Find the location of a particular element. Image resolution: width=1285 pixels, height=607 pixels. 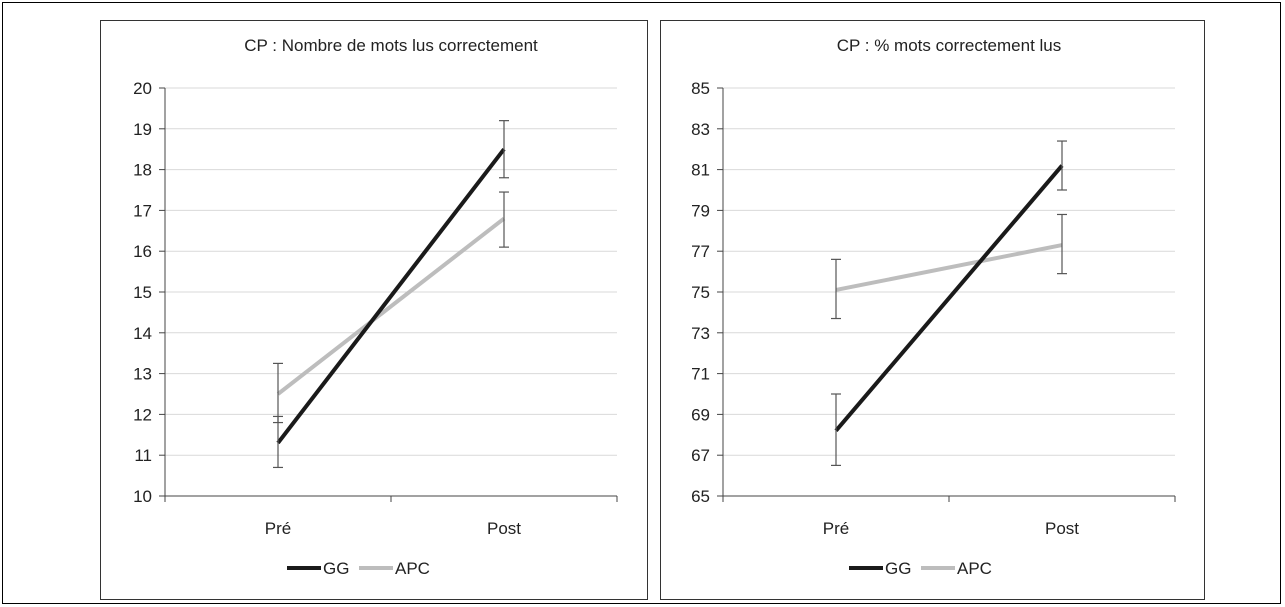

y-tick-label: 17 is located at coordinates (142, 210).